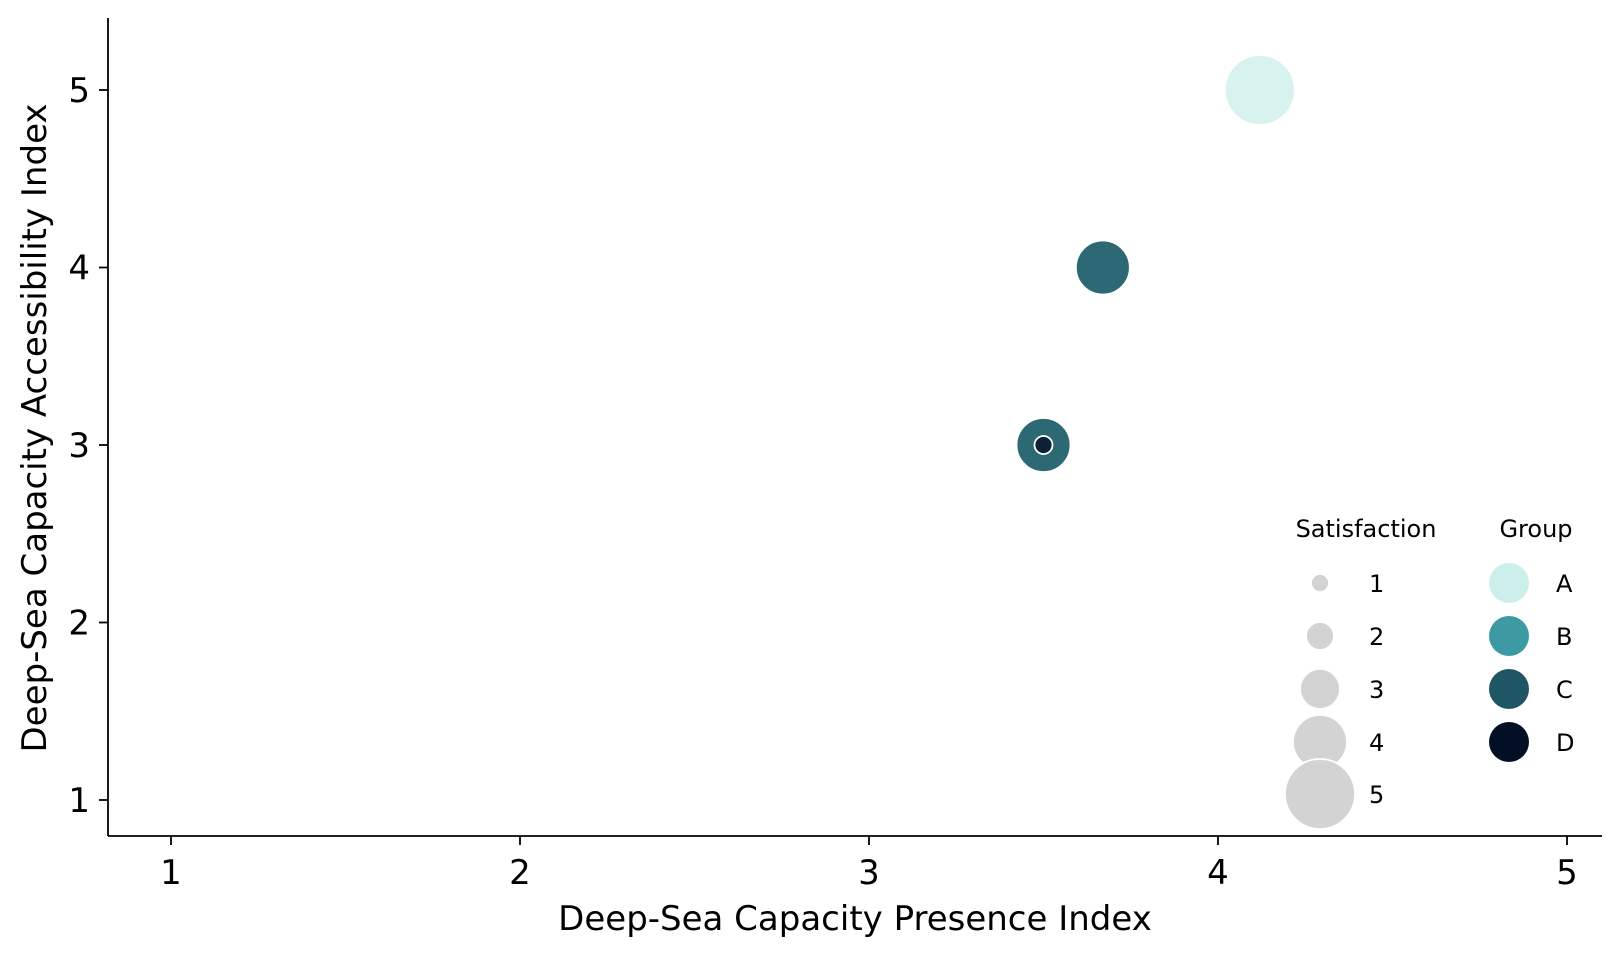 This screenshot has width=1615, height=955. I want to click on y-tick-label: 2, so click(79, 624).